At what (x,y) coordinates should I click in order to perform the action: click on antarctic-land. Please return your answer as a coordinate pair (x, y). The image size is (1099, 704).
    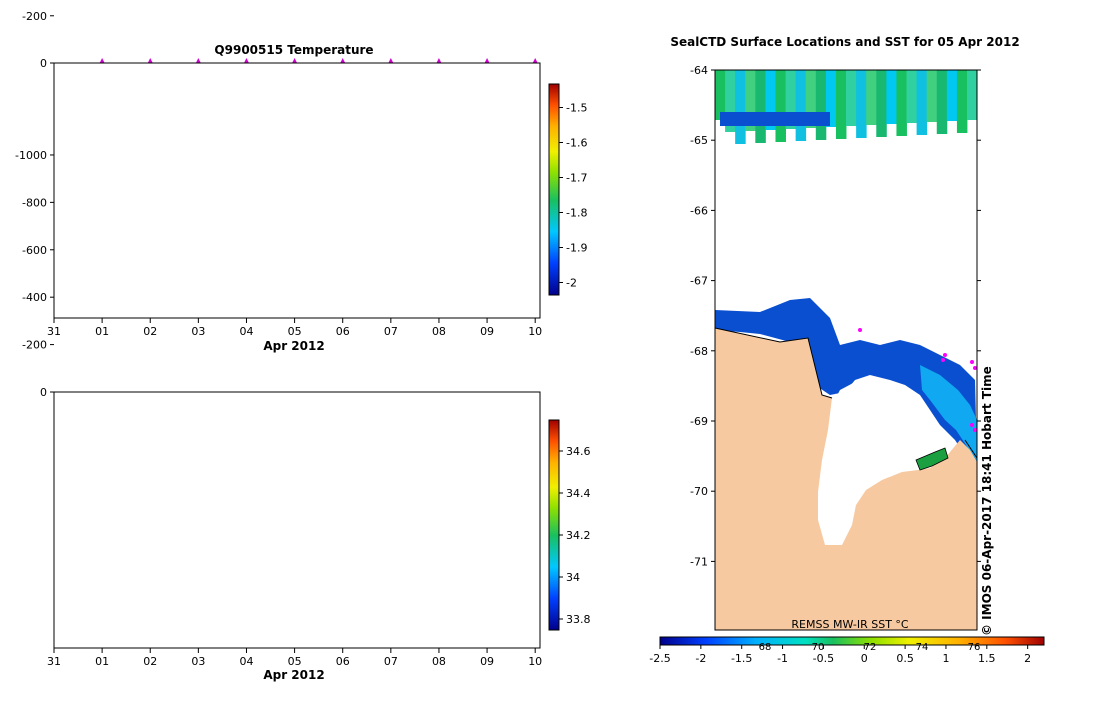
    Looking at the image, I should click on (846, 479).